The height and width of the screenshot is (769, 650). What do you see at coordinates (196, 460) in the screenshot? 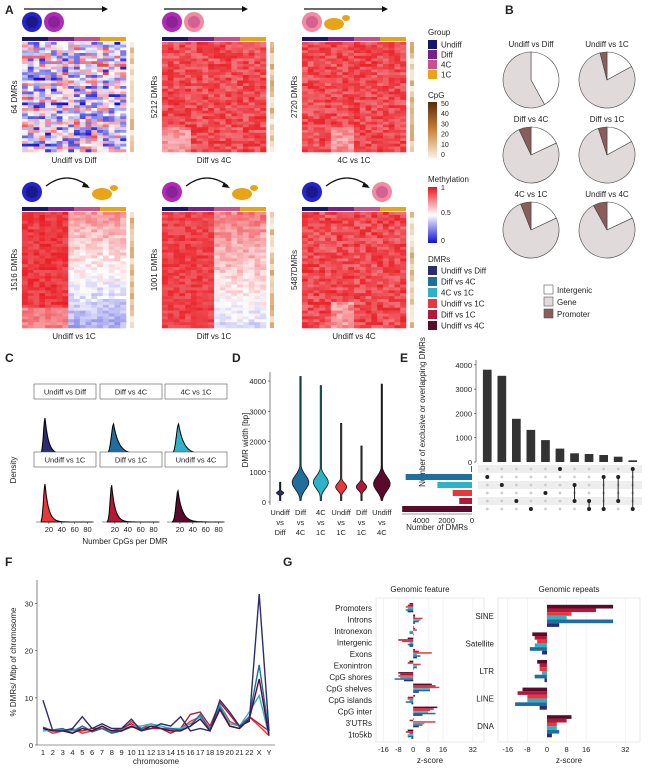
I see `facet-title: Undiff vs 4C` at bounding box center [196, 460].